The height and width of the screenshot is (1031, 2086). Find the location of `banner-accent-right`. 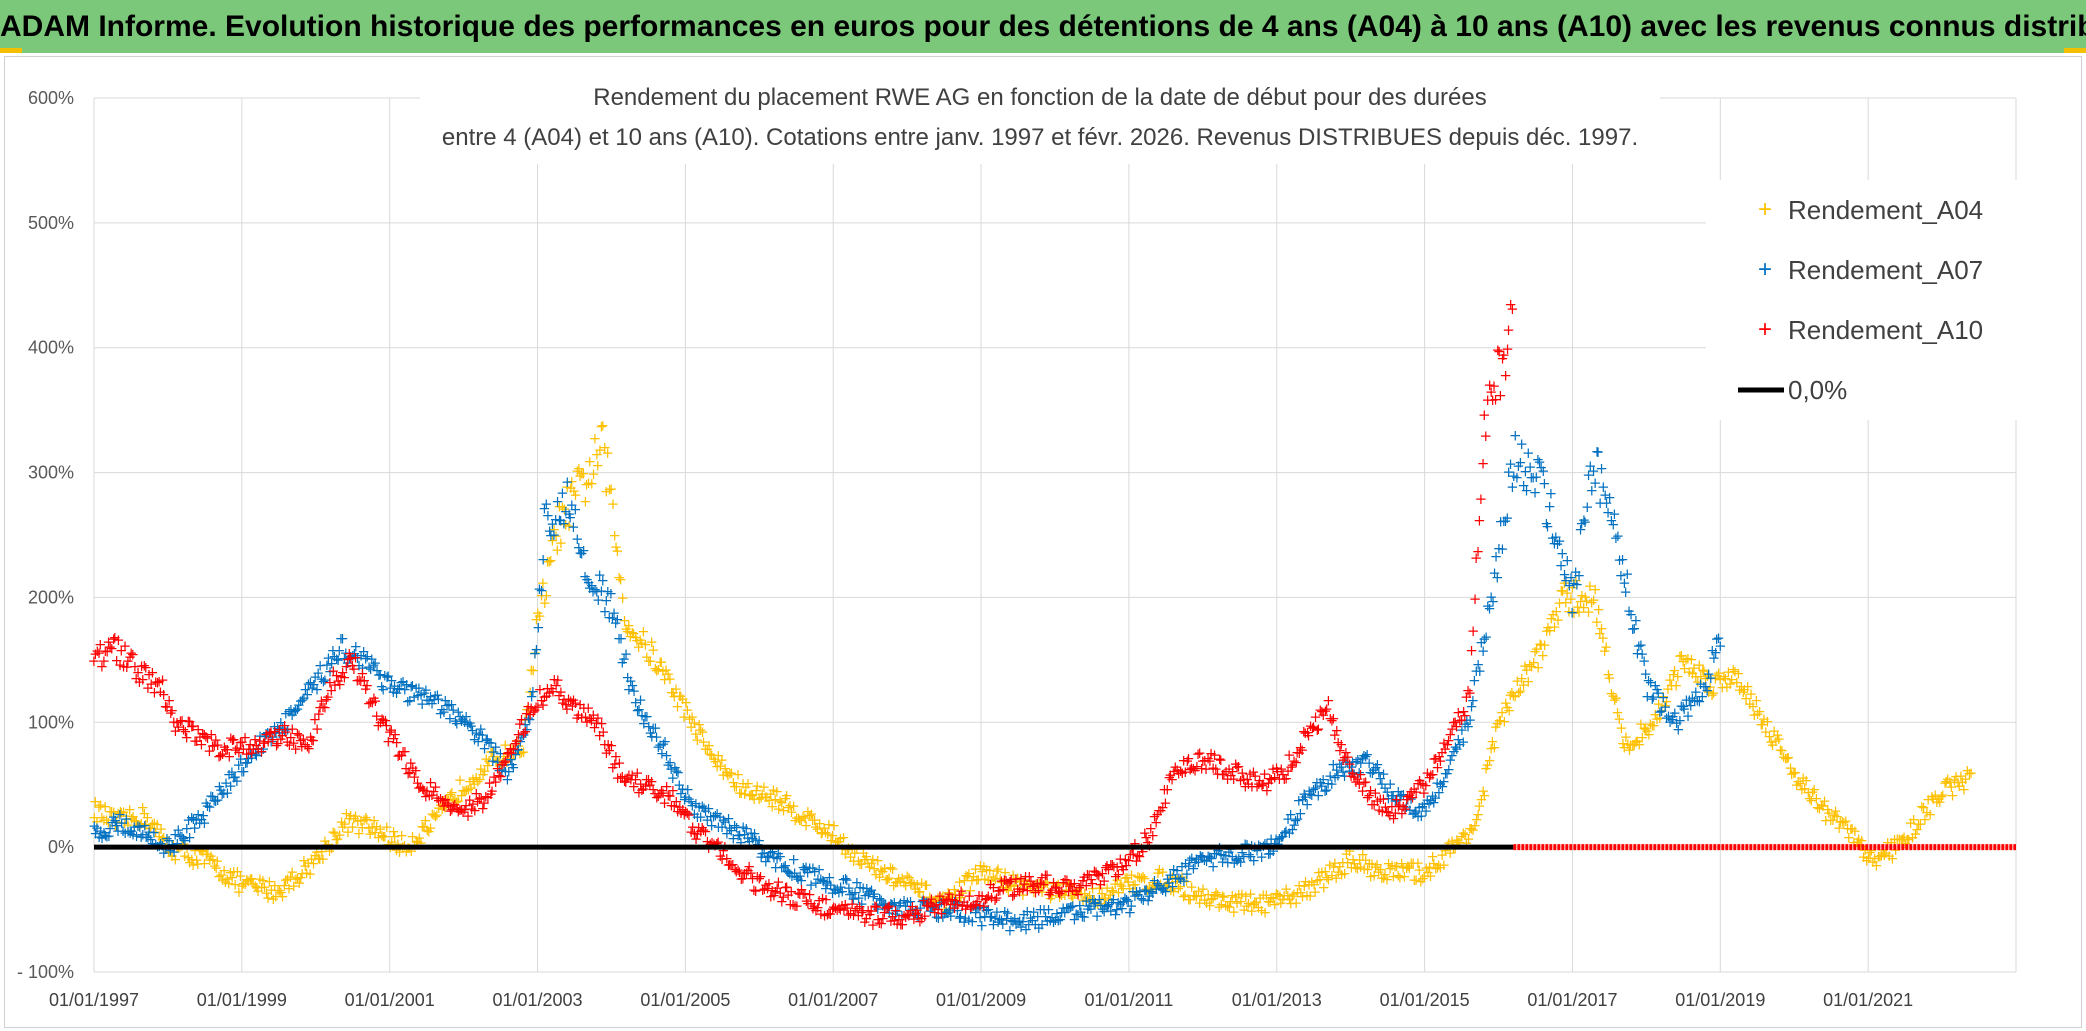

banner-accent-right is located at coordinates (2075, 50).